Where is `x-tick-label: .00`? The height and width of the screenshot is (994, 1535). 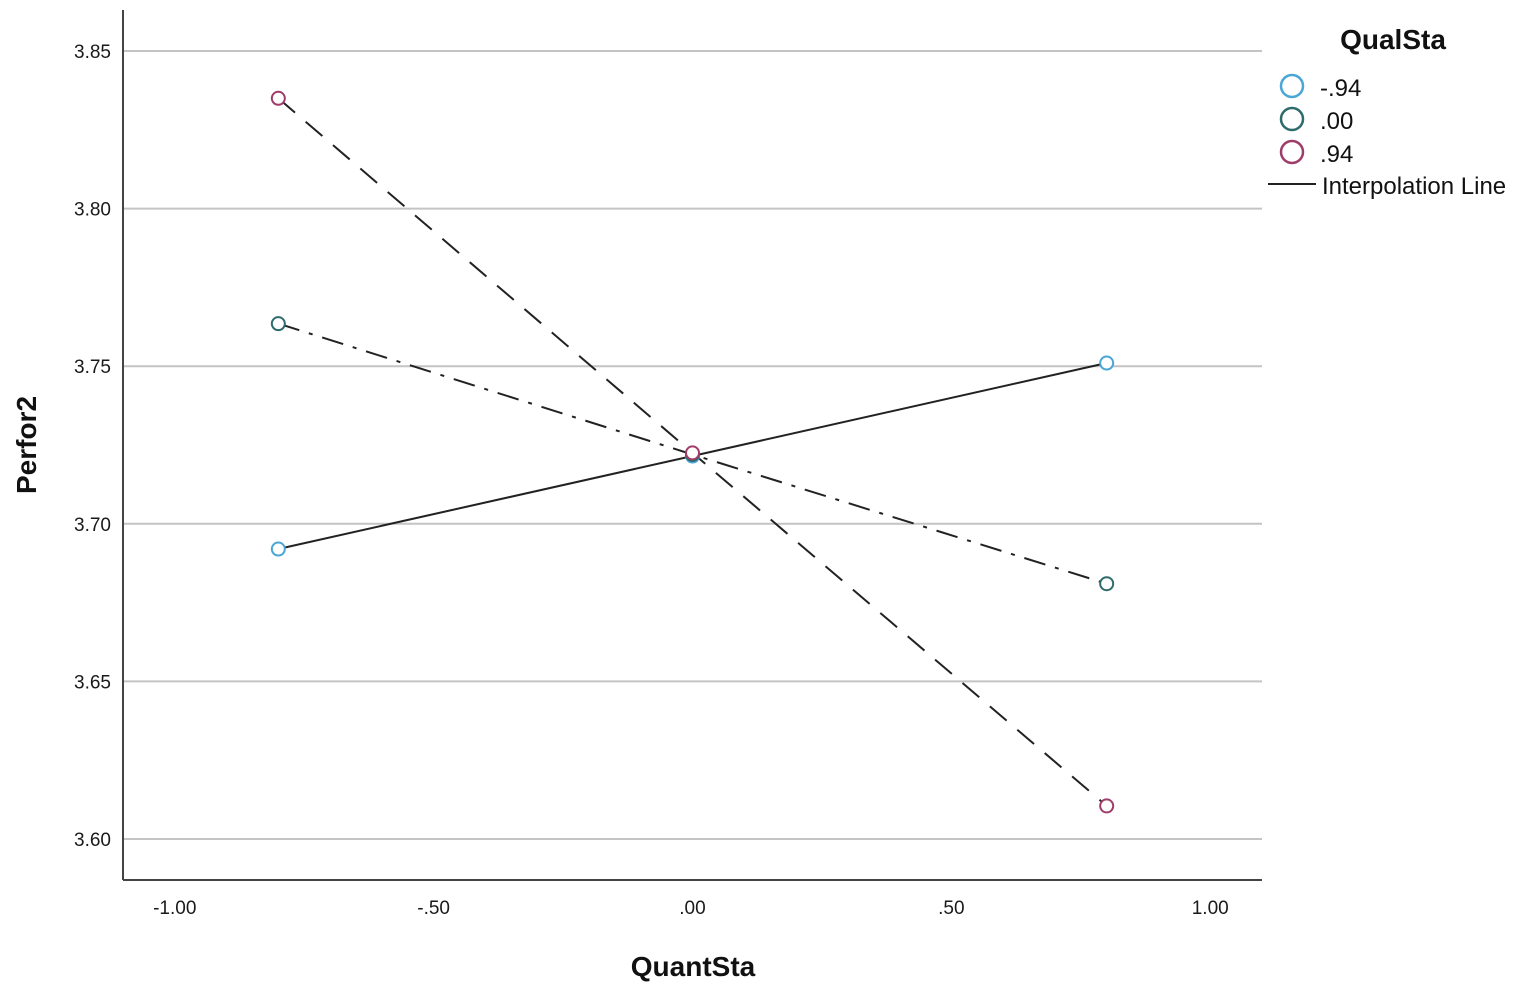
x-tick-label: .00 is located at coordinates (692, 908).